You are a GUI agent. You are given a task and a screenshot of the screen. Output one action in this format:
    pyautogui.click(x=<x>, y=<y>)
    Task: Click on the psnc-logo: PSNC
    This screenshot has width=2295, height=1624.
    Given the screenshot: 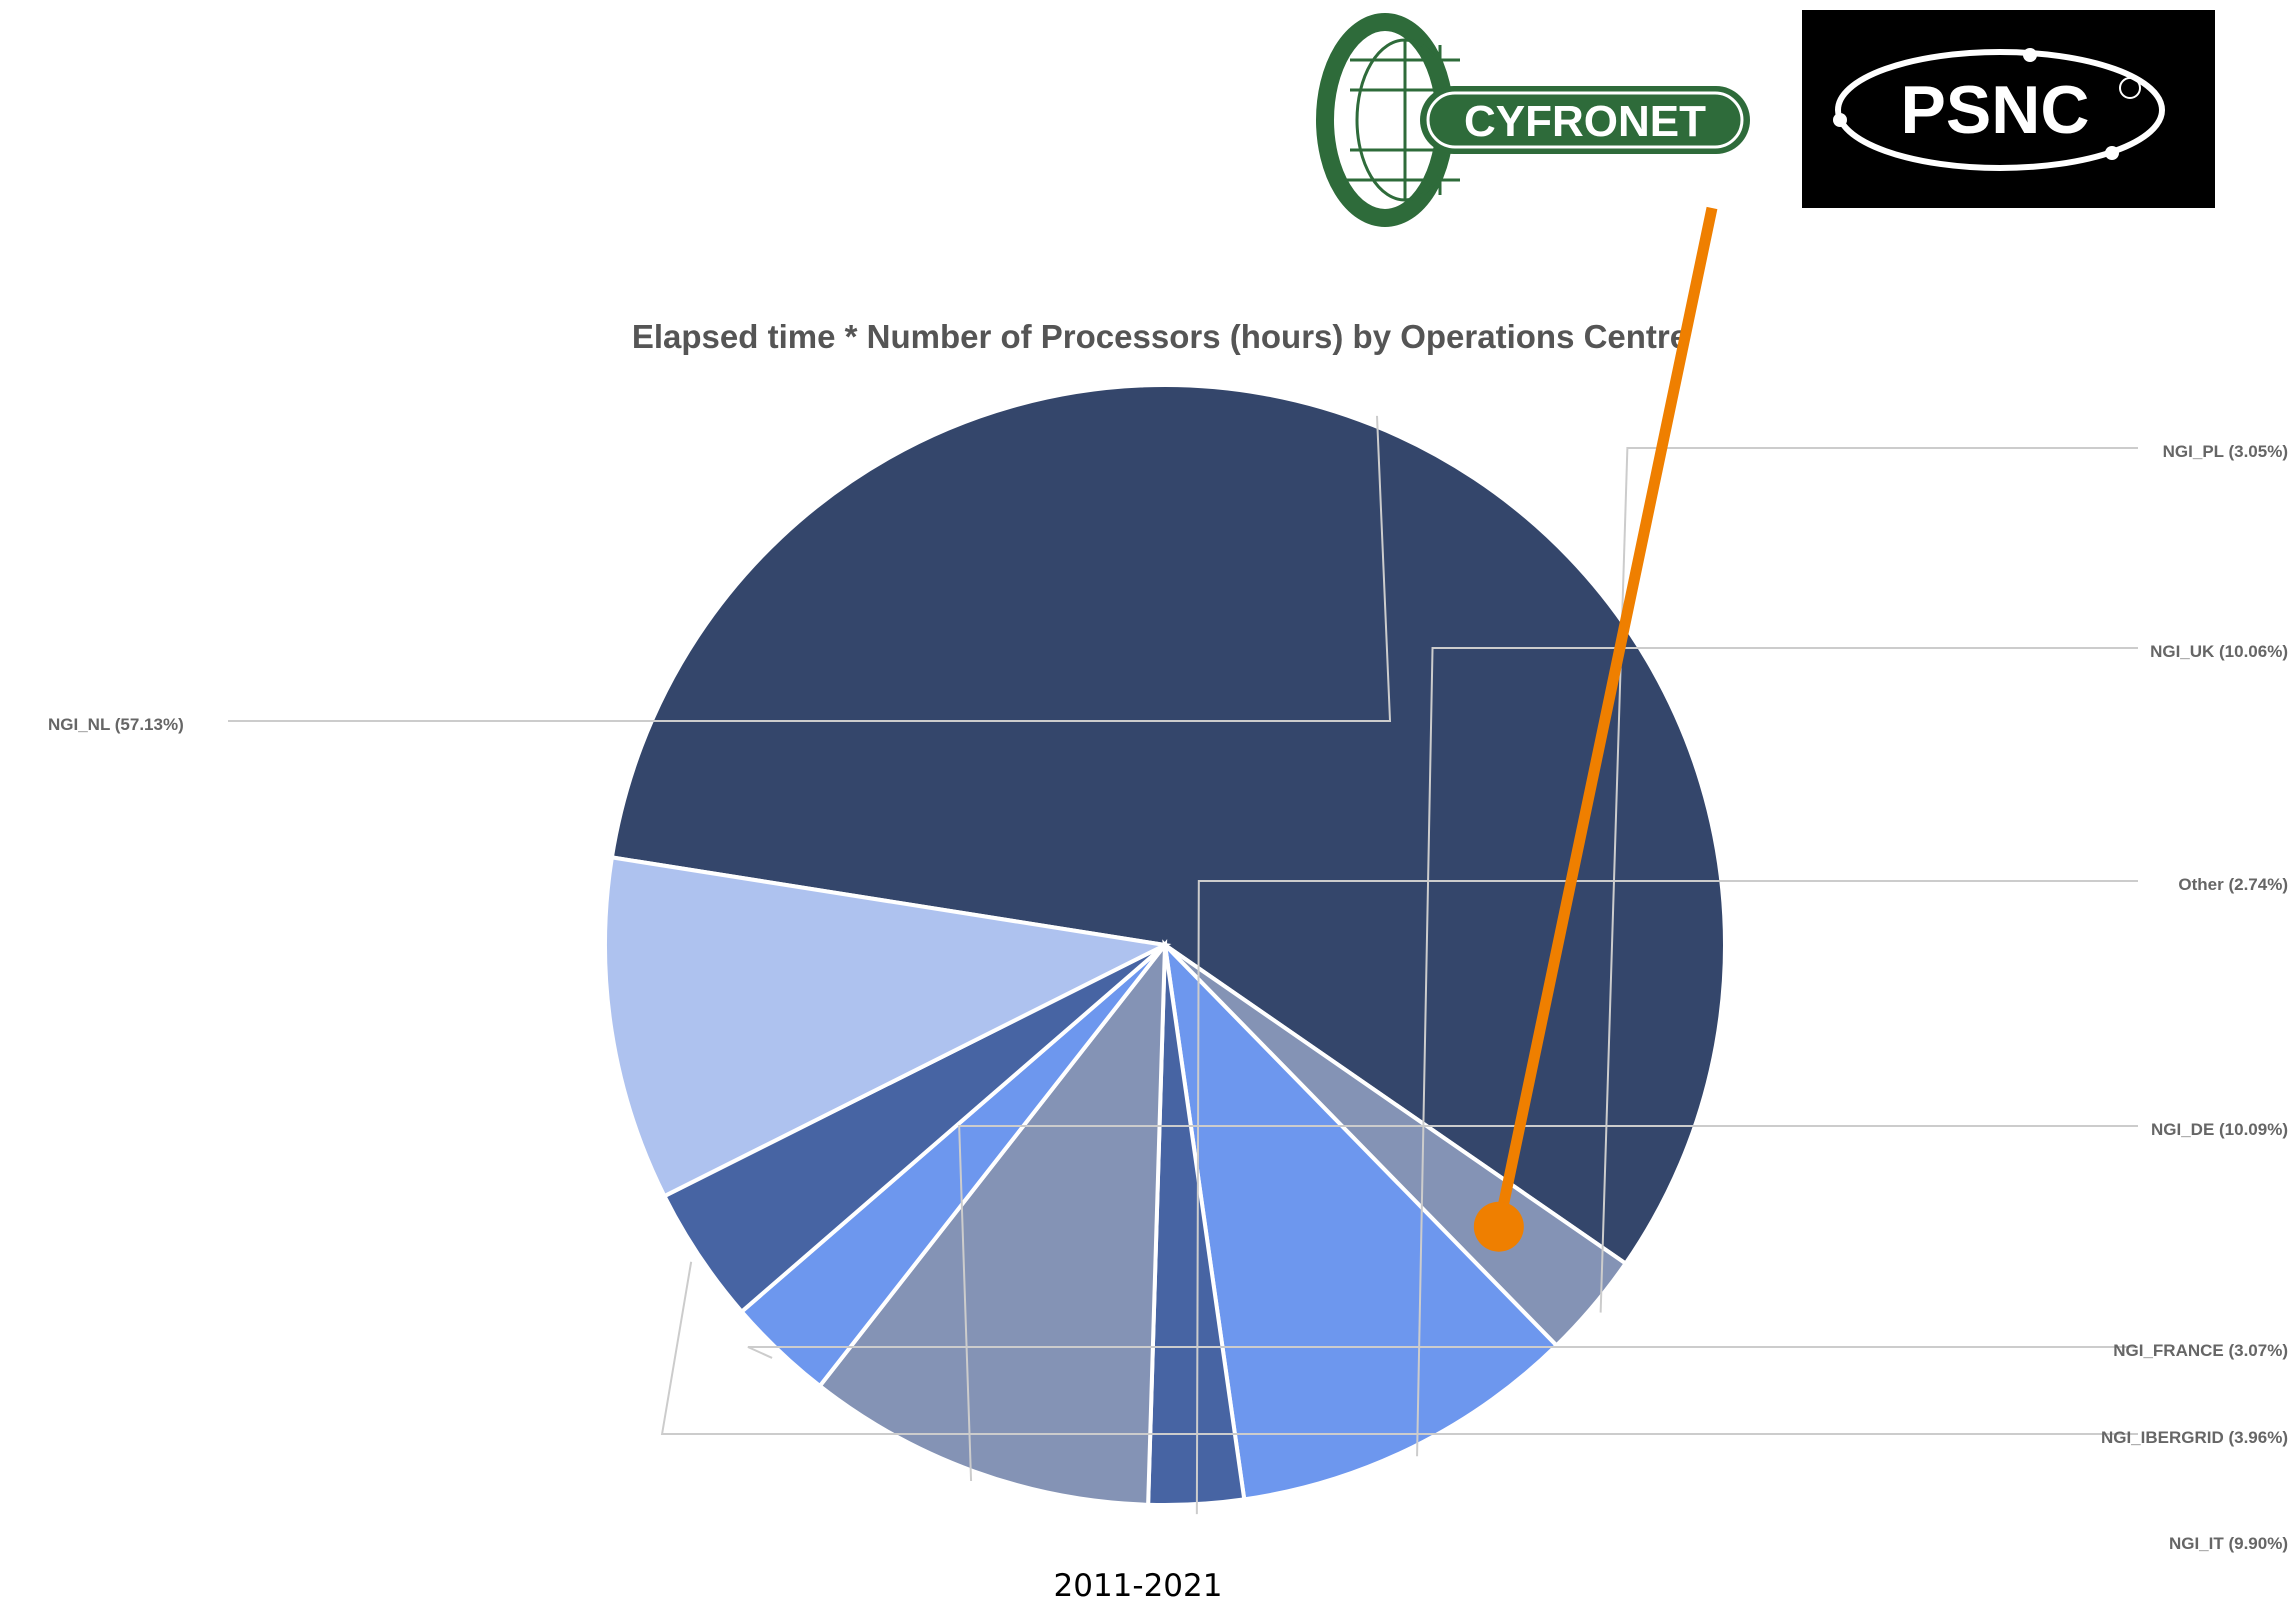 What is the action you would take?
    pyautogui.click(x=2008, y=109)
    